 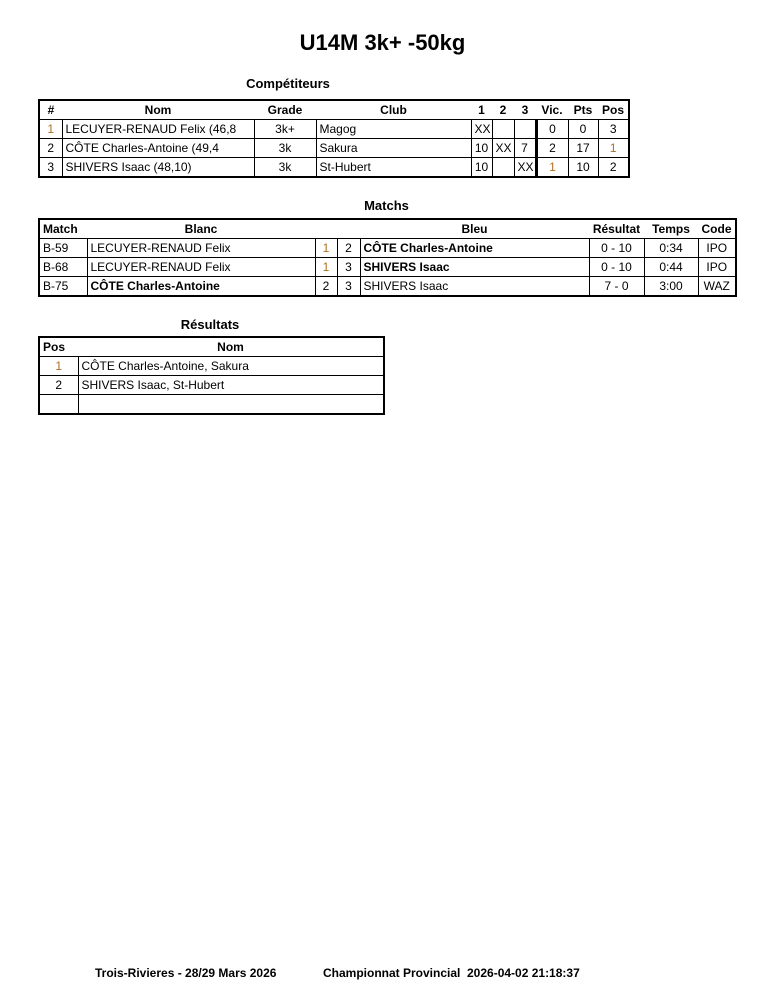 I want to click on cell-name: LECUYER-RENAUD Felix (46,8, so click(x=158, y=129).